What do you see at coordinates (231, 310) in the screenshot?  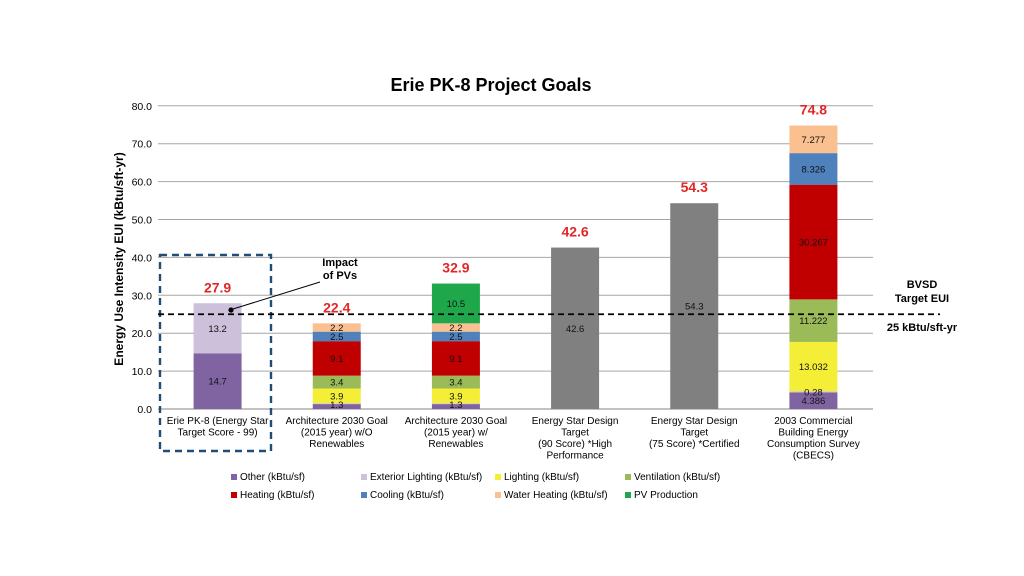 I see `annotation-arrow-dot` at bounding box center [231, 310].